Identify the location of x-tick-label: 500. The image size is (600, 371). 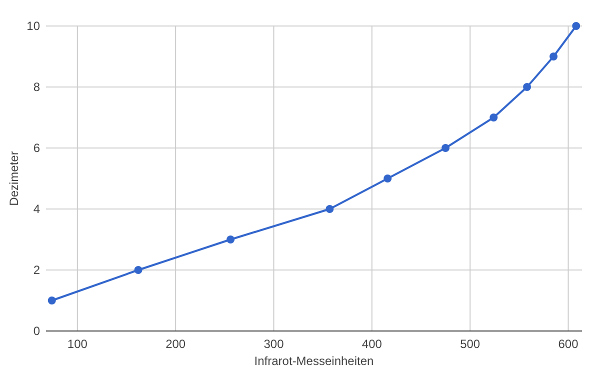
(470, 344).